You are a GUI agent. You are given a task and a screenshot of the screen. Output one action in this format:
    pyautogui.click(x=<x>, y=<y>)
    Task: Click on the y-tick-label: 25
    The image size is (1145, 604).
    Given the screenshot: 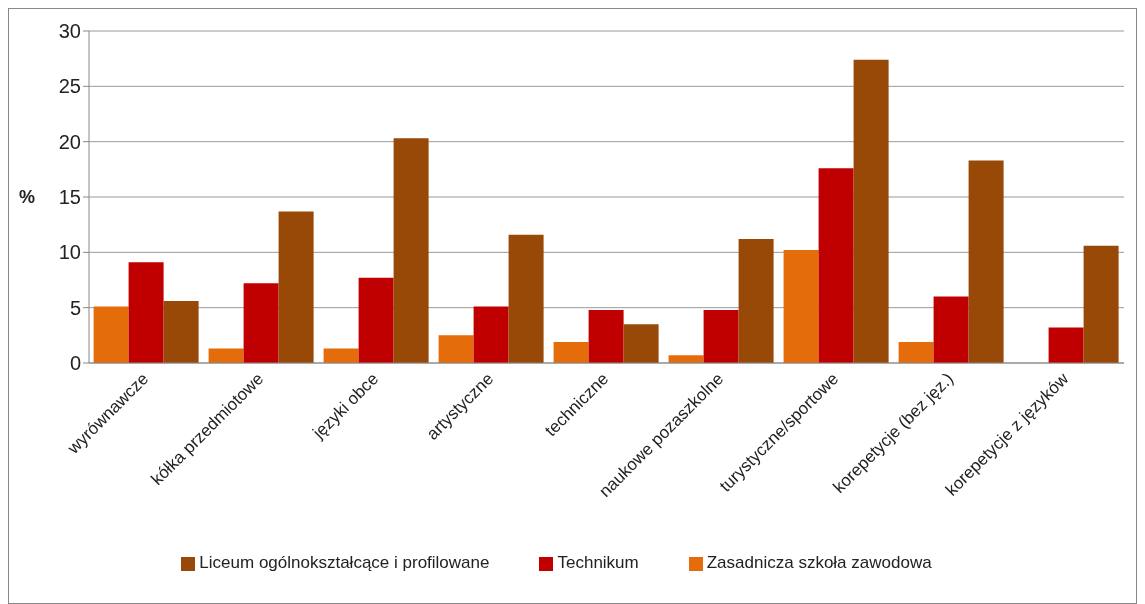 What is the action you would take?
    pyautogui.click(x=69, y=86)
    